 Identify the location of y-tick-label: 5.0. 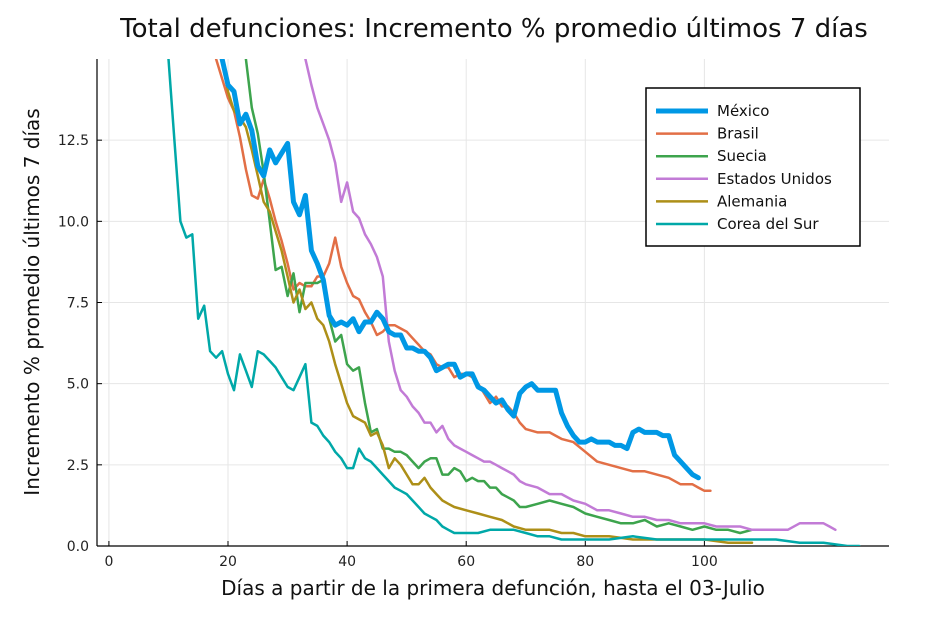
(78, 385).